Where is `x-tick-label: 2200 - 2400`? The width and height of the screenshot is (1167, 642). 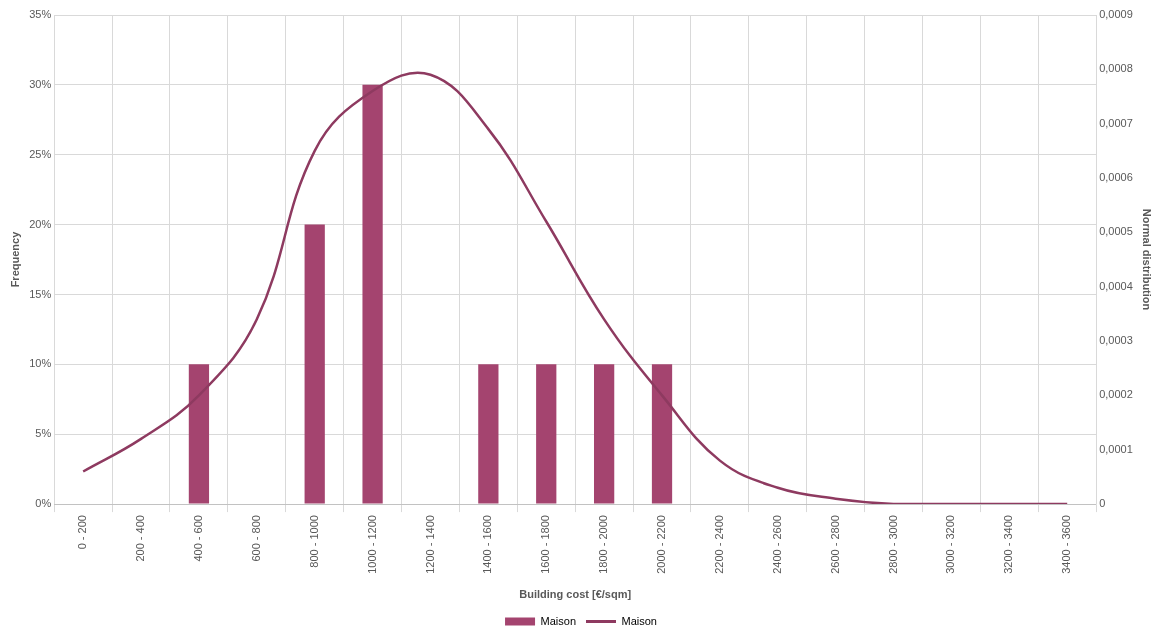
x-tick-label: 2200 - 2400 is located at coordinates (718, 544).